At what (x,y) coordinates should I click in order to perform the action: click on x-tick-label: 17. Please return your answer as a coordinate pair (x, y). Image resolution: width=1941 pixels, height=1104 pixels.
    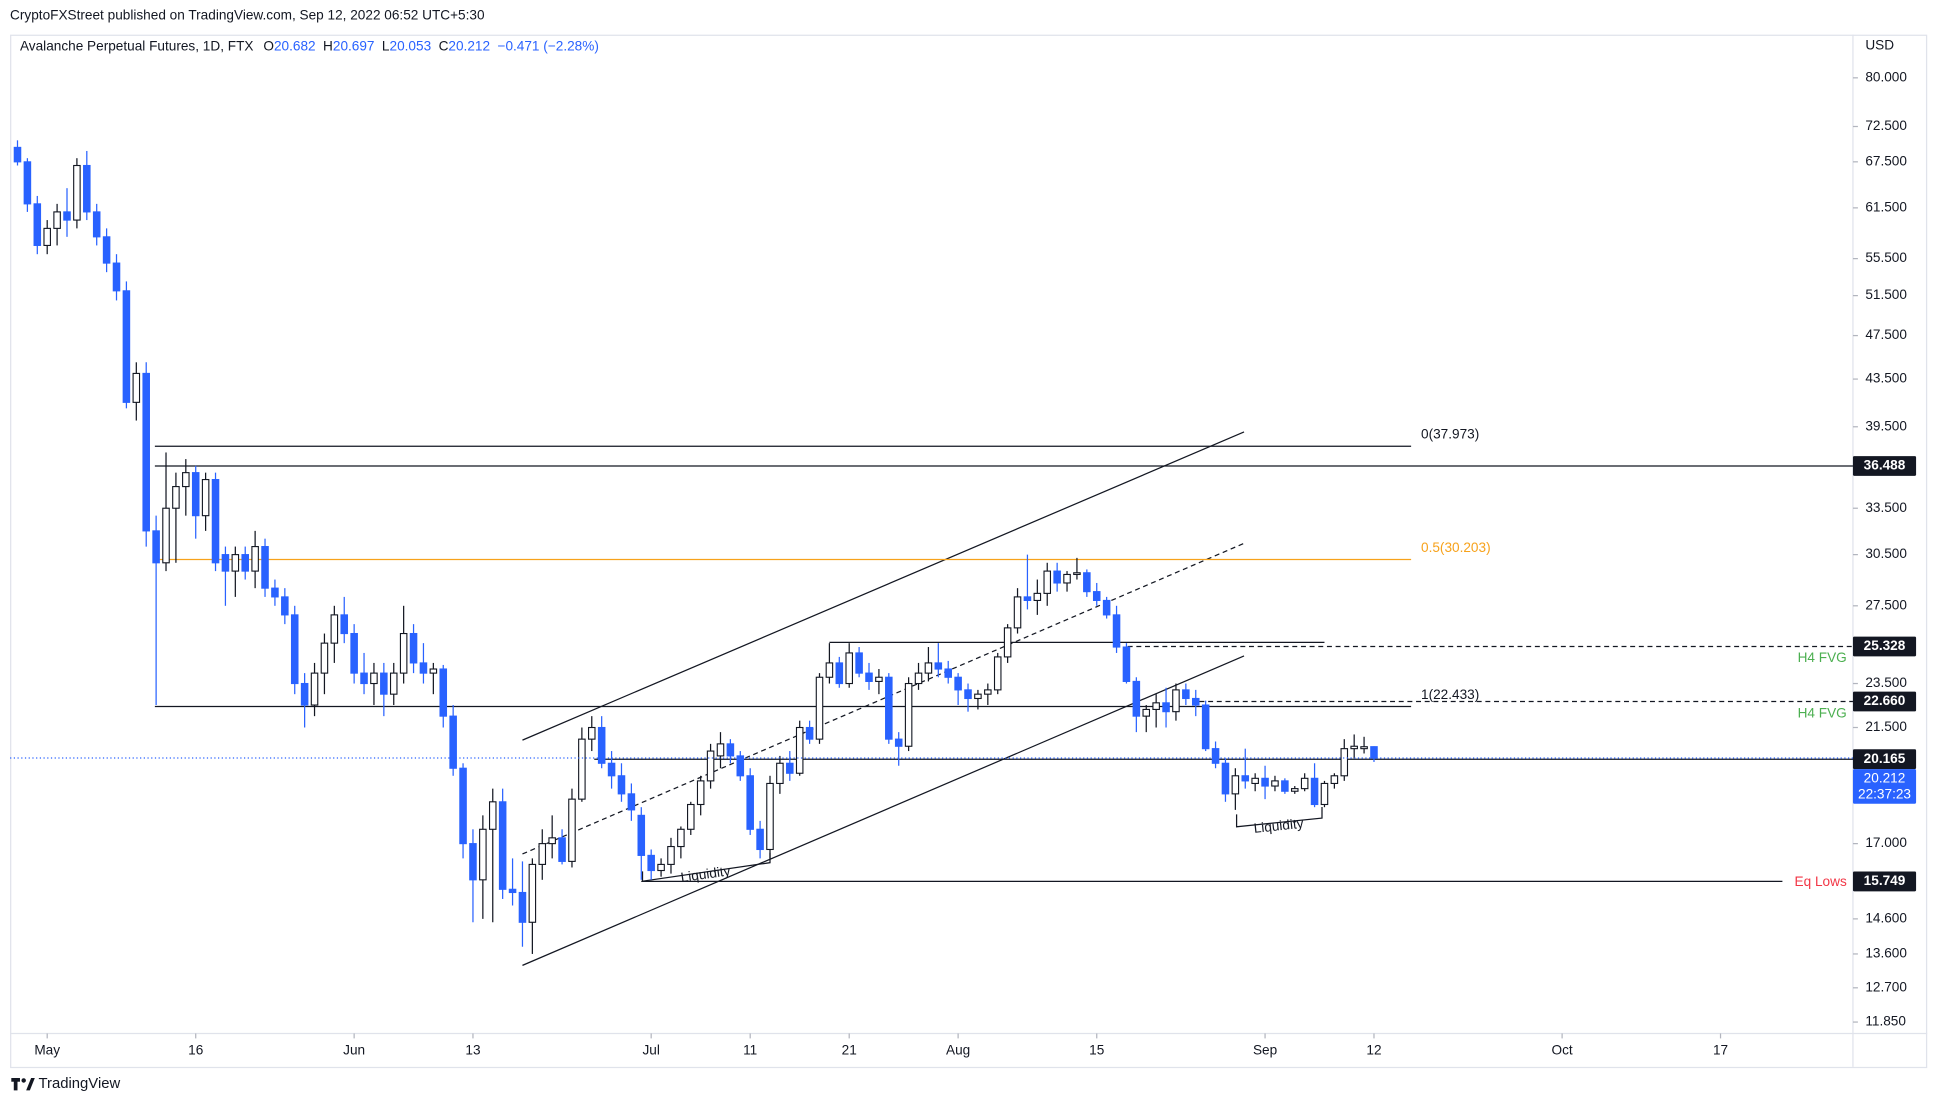
    Looking at the image, I should click on (1720, 1049).